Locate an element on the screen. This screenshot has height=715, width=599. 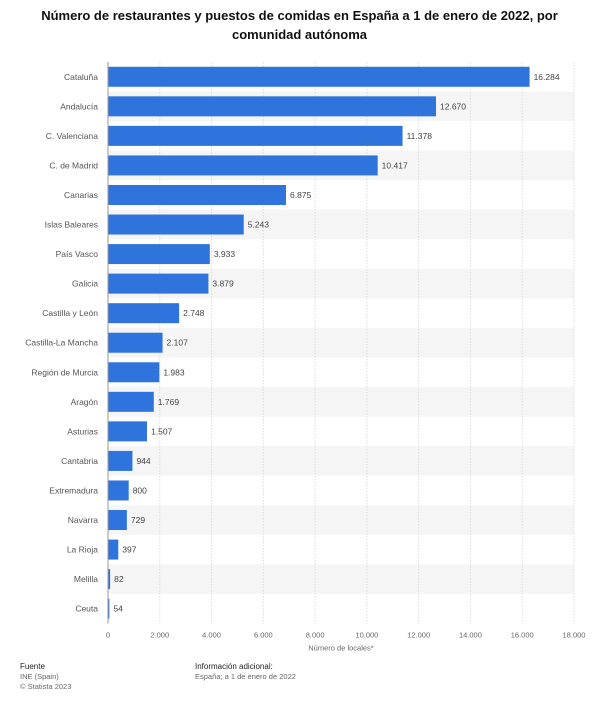
value-label: 2.107 is located at coordinates (178, 343).